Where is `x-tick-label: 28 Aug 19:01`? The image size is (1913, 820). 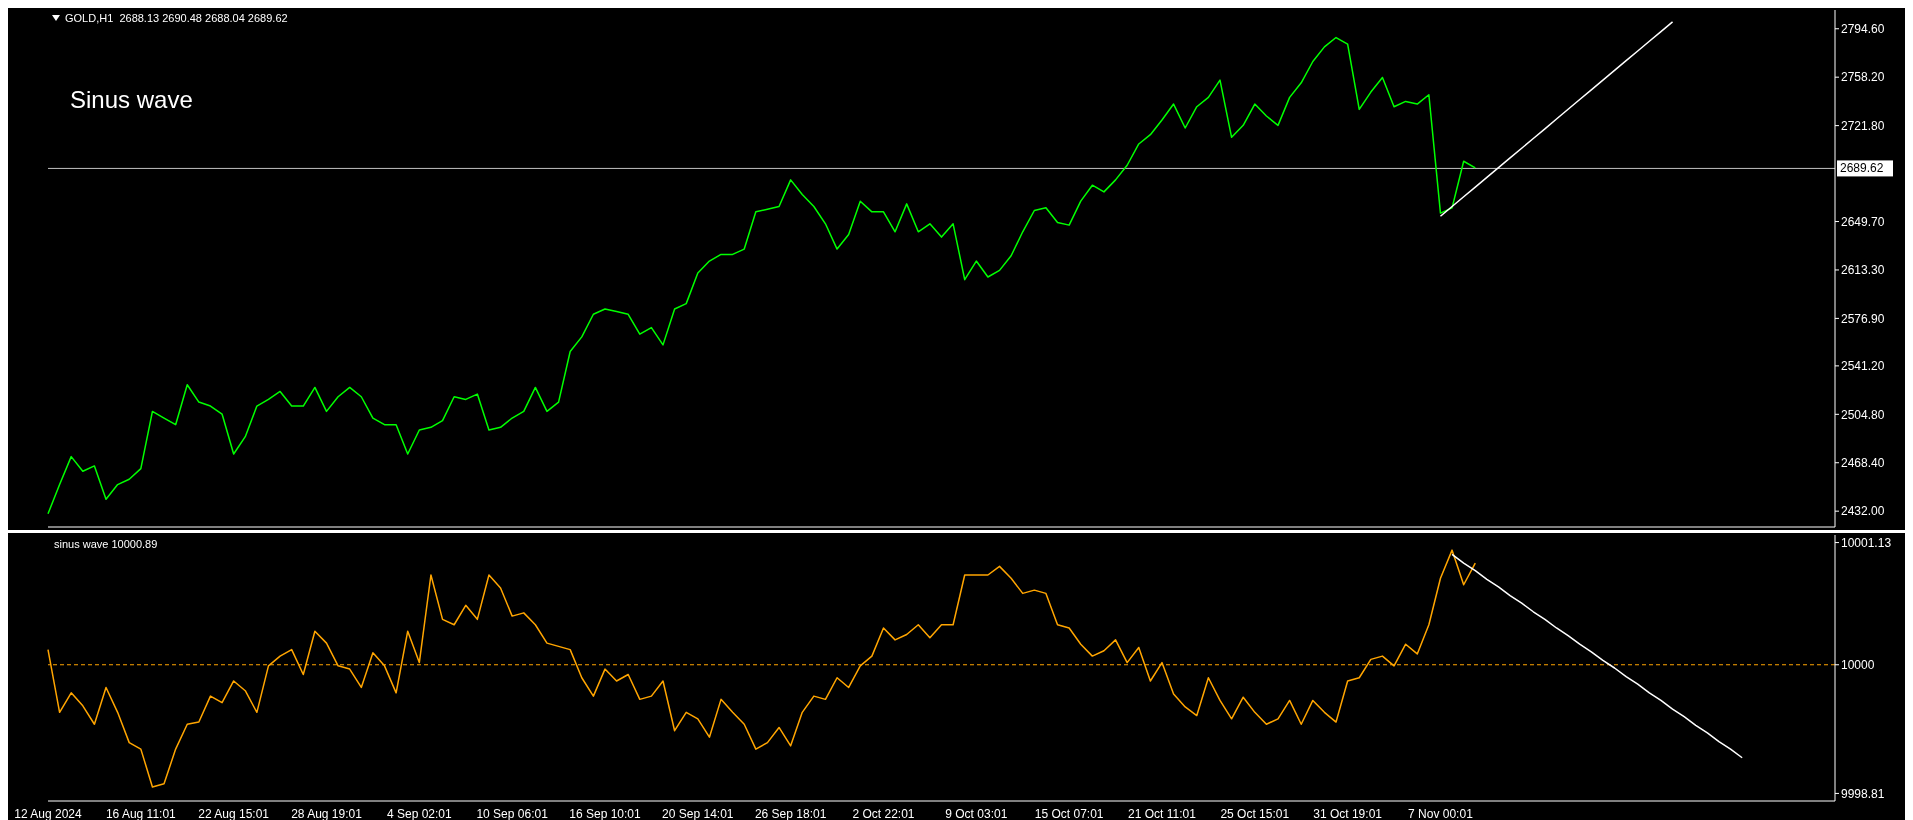 x-tick-label: 28 Aug 19:01 is located at coordinates (327, 813).